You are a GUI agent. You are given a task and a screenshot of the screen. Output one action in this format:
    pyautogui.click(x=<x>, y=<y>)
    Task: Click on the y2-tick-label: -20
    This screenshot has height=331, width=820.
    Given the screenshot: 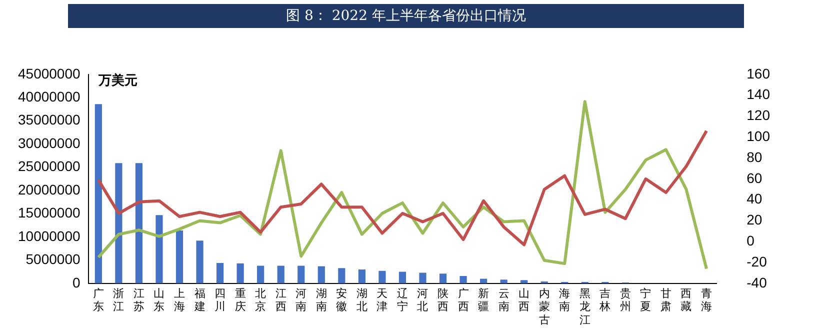 What is the action you would take?
    pyautogui.click(x=757, y=261)
    